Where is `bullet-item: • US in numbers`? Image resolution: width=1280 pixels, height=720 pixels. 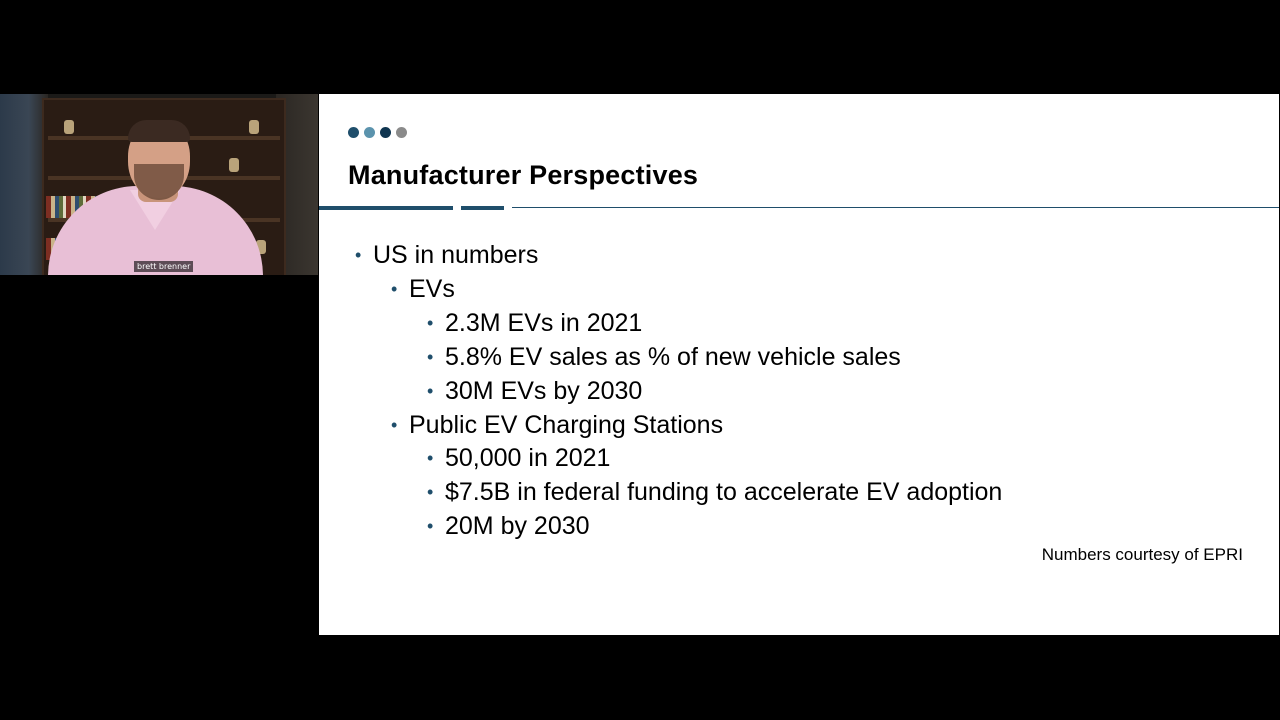
bullet-item: • US in numbers is located at coordinates (446, 255).